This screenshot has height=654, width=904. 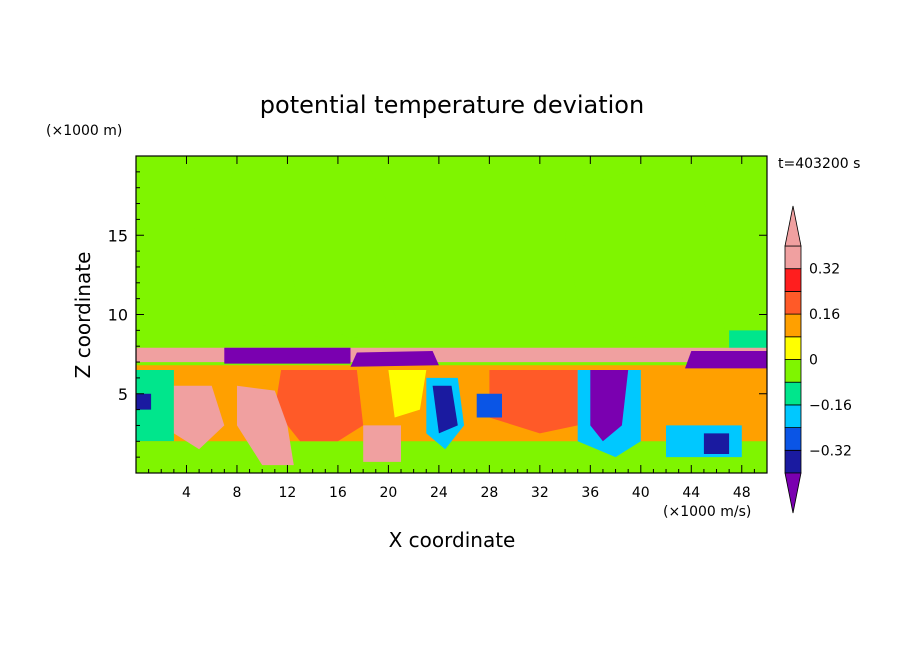 I want to click on x-axis-label: X coordinate, so click(x=452, y=540).